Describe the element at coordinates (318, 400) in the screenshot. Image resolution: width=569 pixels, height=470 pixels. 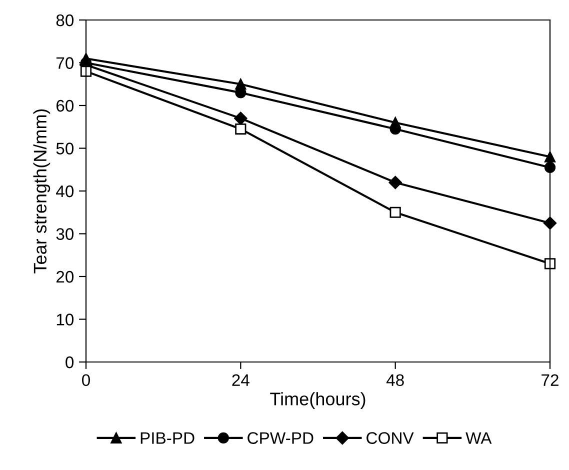
I see `x-axis-title: Time(hours)` at that location.